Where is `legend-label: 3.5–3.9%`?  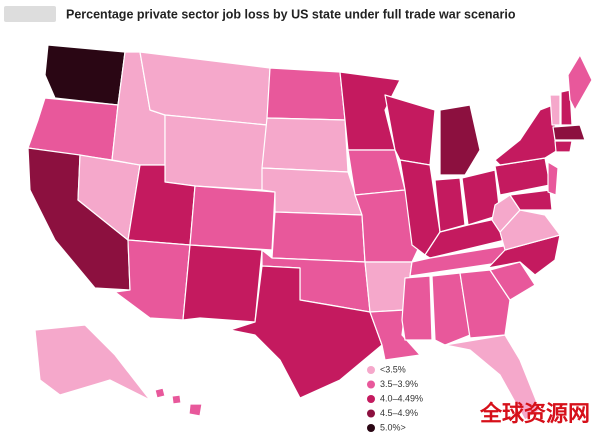 legend-label: 3.5–3.9% is located at coordinates (399, 384).